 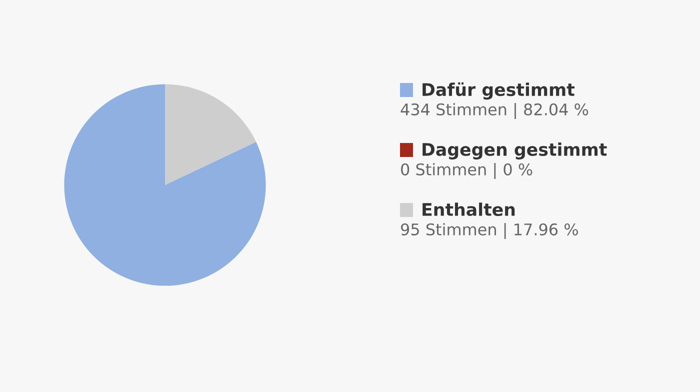 I want to click on legend-label: Dagegen gestimmt, so click(x=514, y=151).